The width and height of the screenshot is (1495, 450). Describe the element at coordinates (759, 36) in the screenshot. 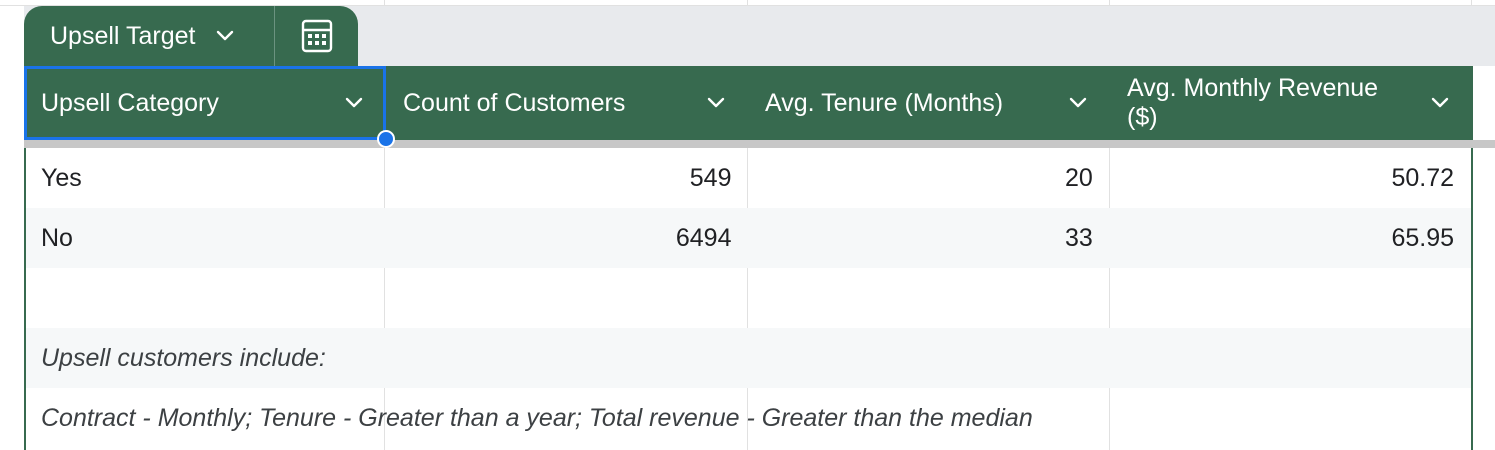

I see `table-tab-strip: Upsell Target` at that location.